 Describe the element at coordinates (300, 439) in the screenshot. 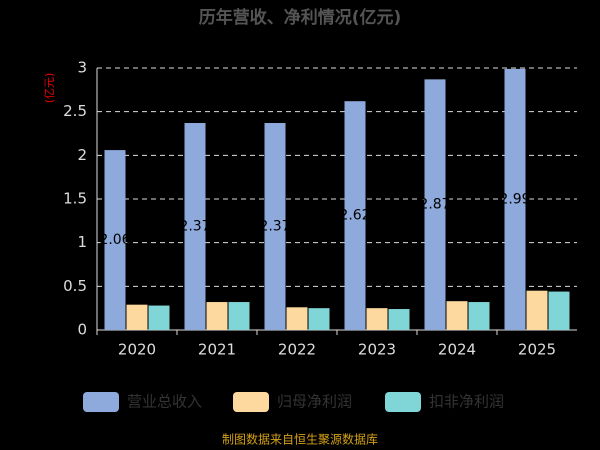

I see `source-note: 制图数据来自恒生聚源数据库` at that location.